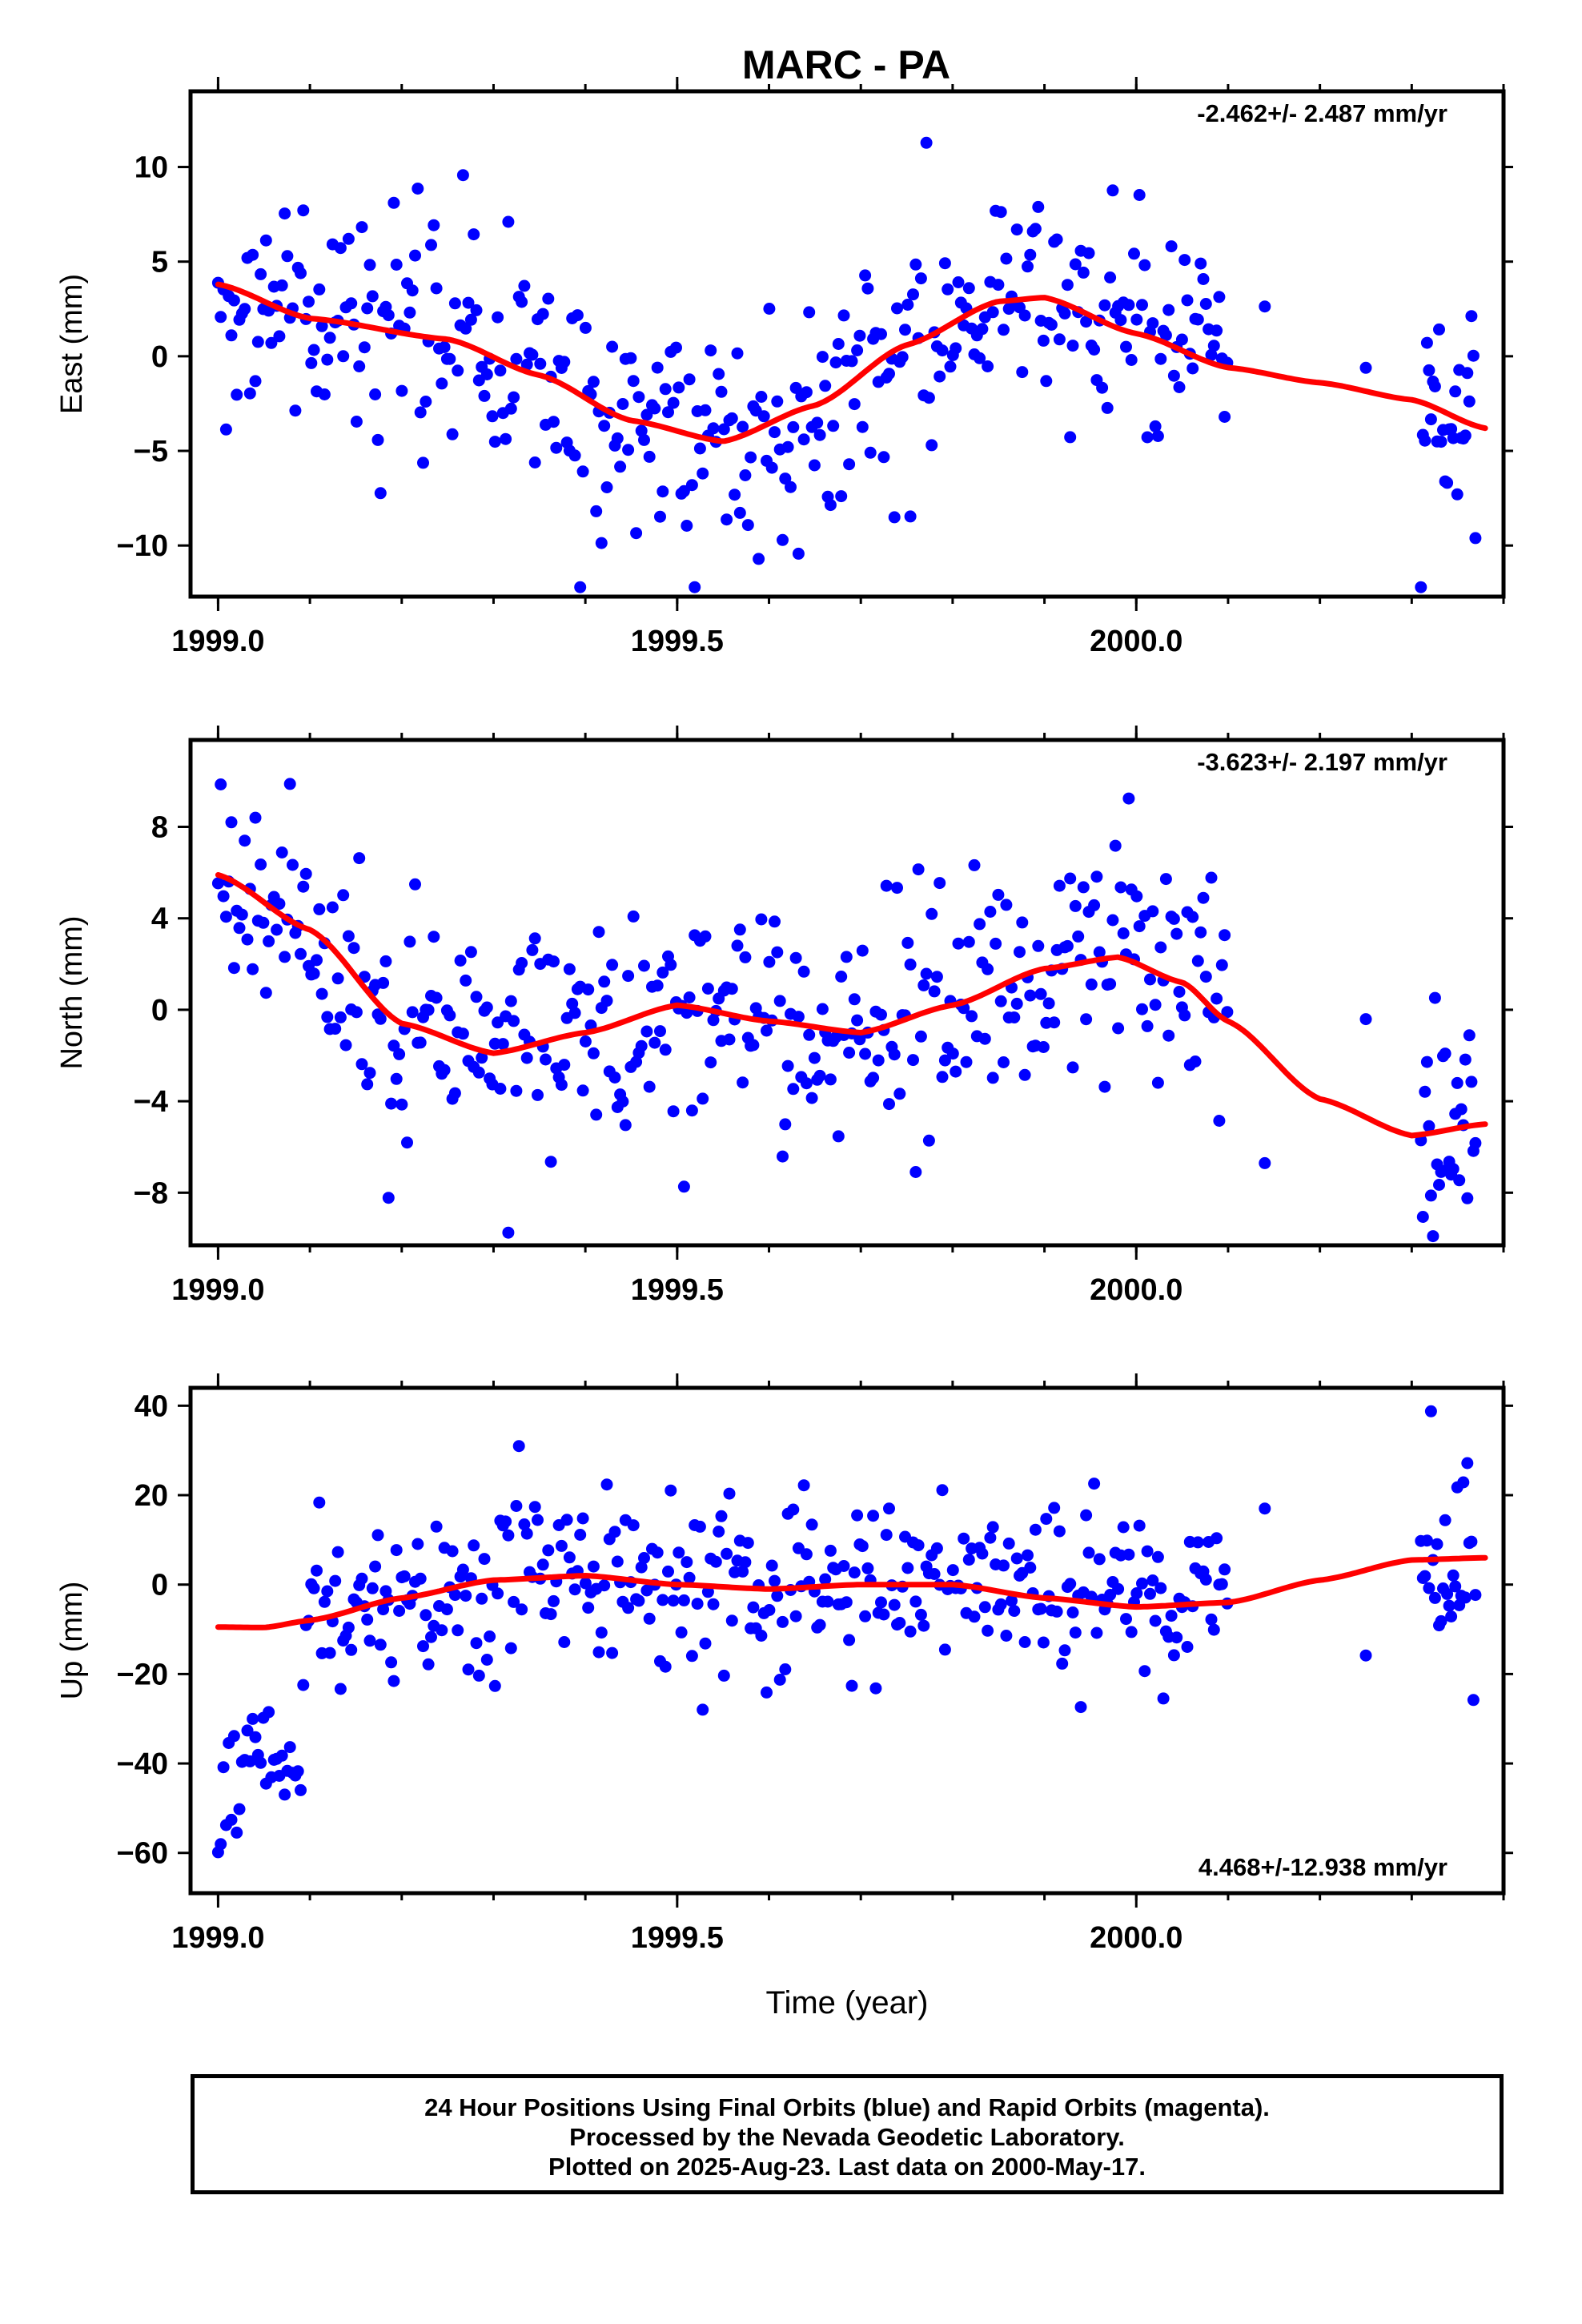  What do you see at coordinates (159, 262) in the screenshot?
I see `y-tick-label: 5` at bounding box center [159, 262].